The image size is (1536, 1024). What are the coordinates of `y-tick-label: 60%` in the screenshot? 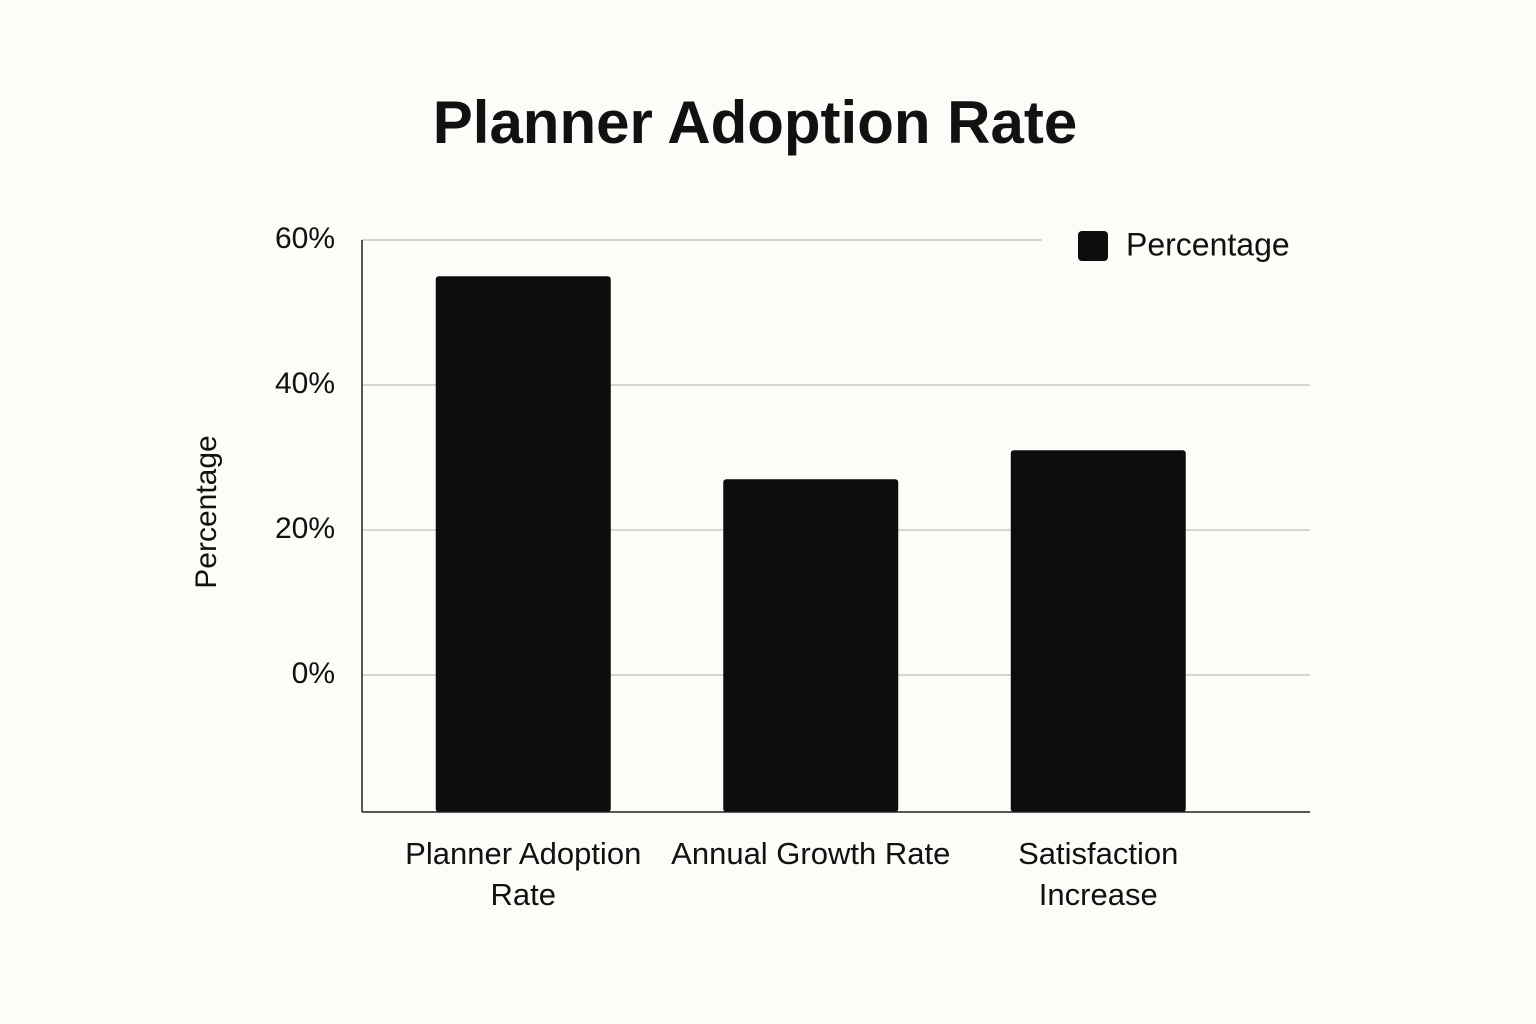 It's located at (305, 238).